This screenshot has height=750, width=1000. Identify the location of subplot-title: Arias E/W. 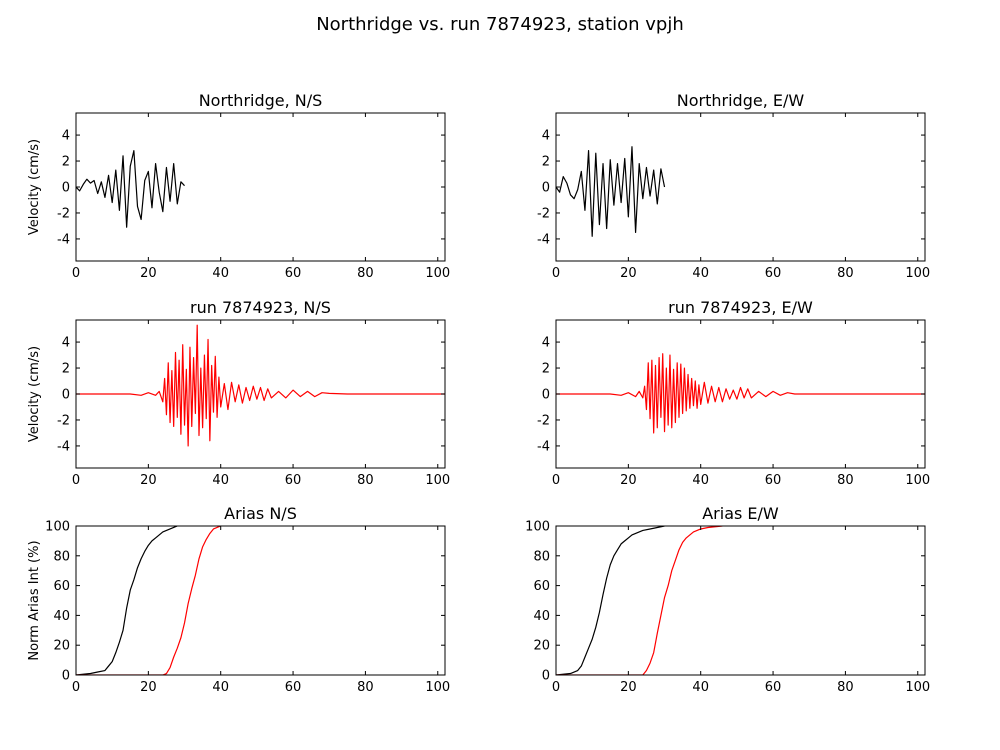
(740, 513).